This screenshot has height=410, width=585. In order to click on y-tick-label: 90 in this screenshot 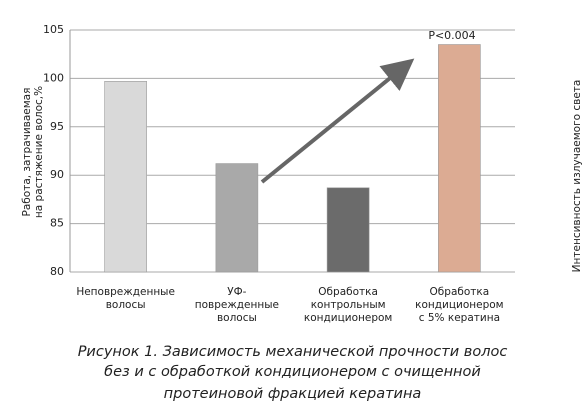, I will do `click(57, 174)`.